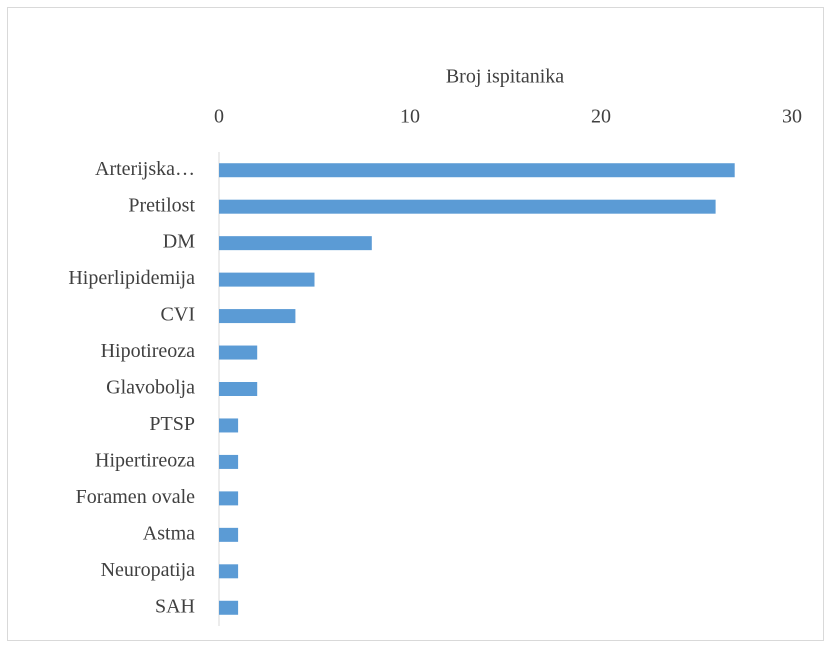 The height and width of the screenshot is (648, 831). I want to click on y-tick-label: Astma, so click(169, 533).